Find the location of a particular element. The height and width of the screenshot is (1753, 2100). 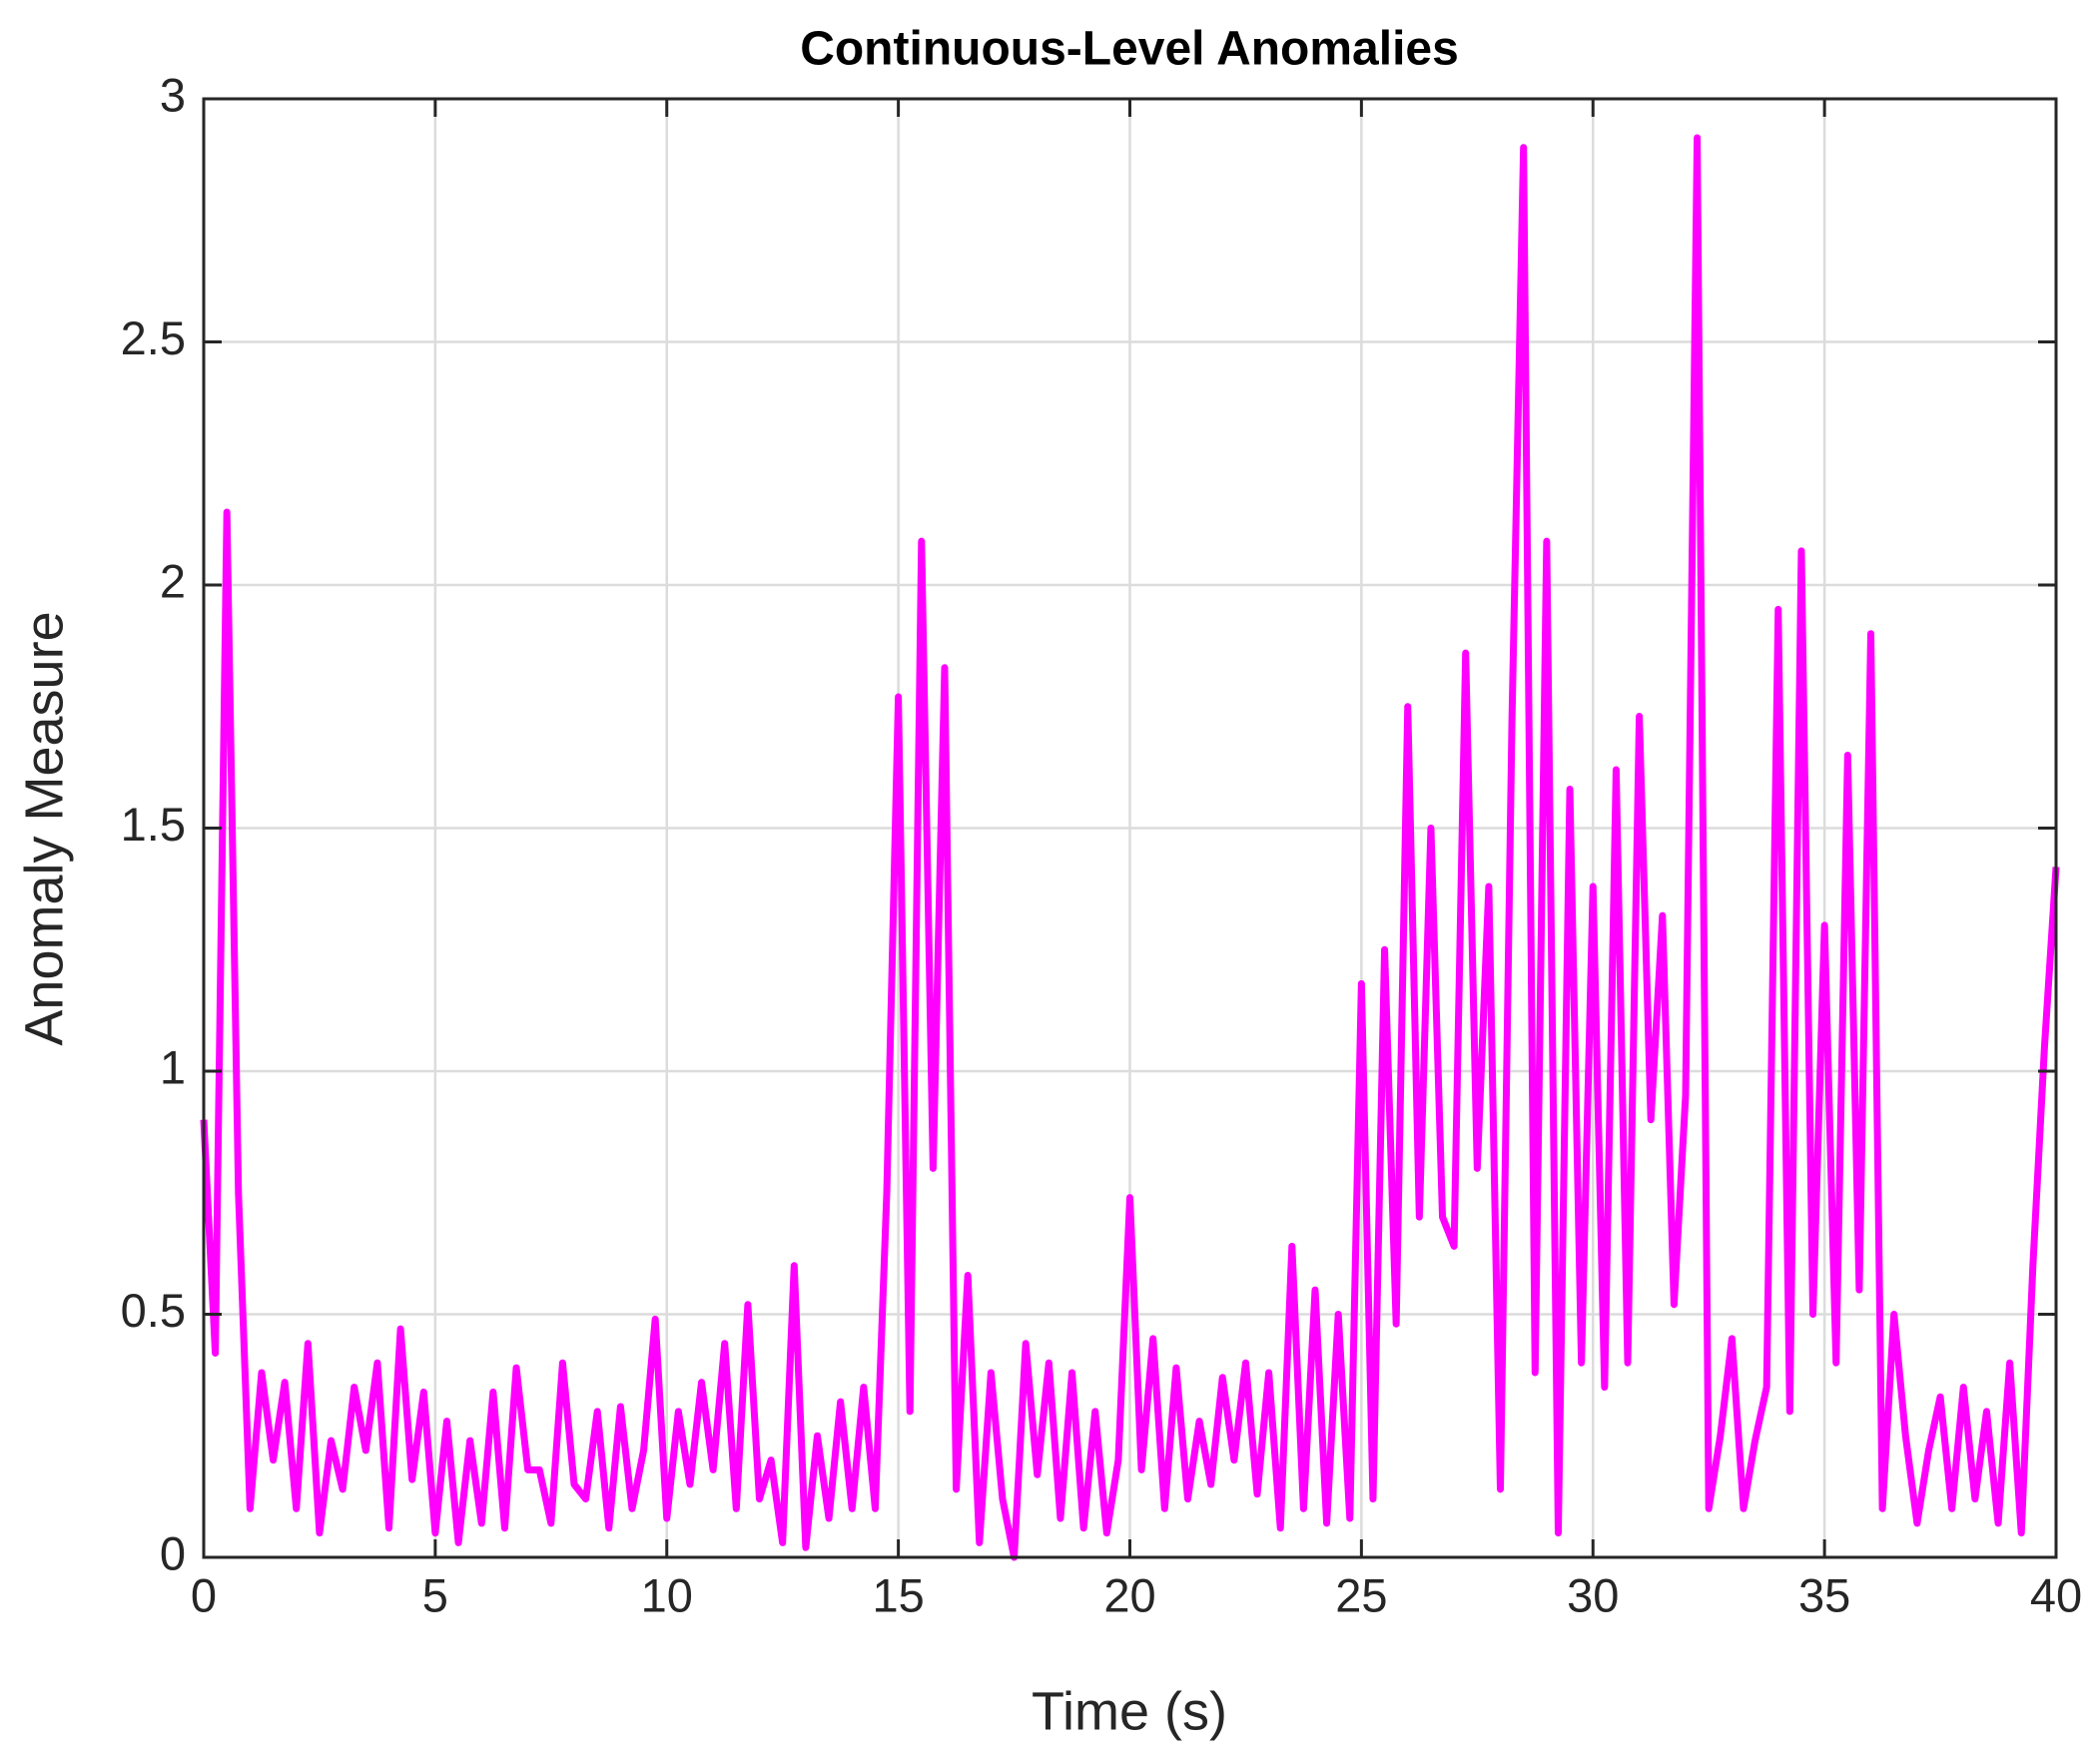

y-tick-label: 1.5 is located at coordinates (153, 824).